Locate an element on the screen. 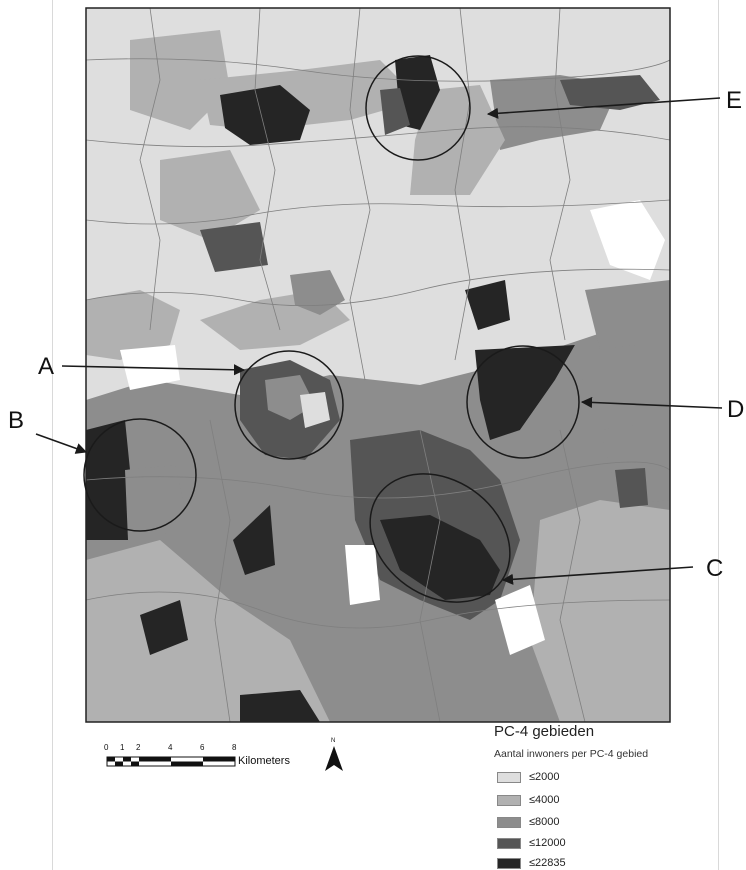 The image size is (746, 870). white-cutout-se is located at coordinates (520, 620).